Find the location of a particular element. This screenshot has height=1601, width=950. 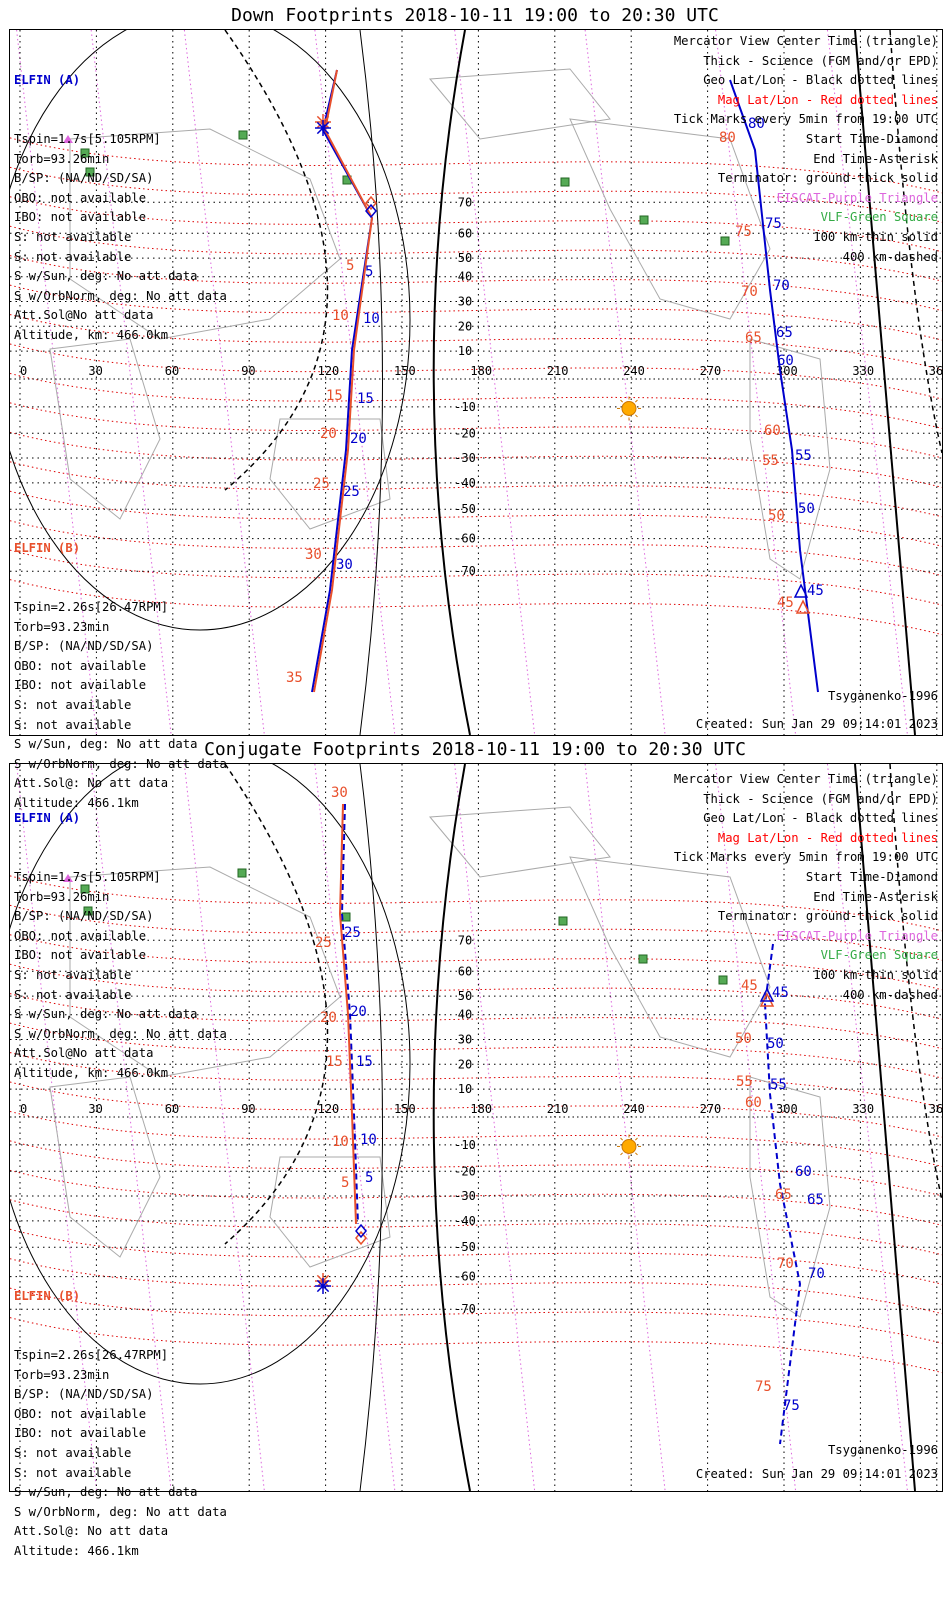

elfin-b-info-line: S w/OrbNorm, deg: No att data is located at coordinates (120, 1511).